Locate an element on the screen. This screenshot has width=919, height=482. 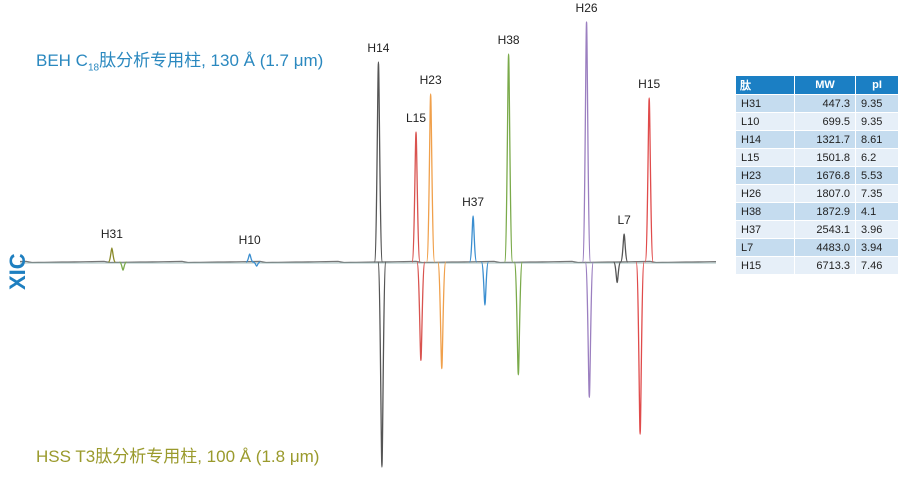
peak-down-h23 is located at coordinates (442, 315).